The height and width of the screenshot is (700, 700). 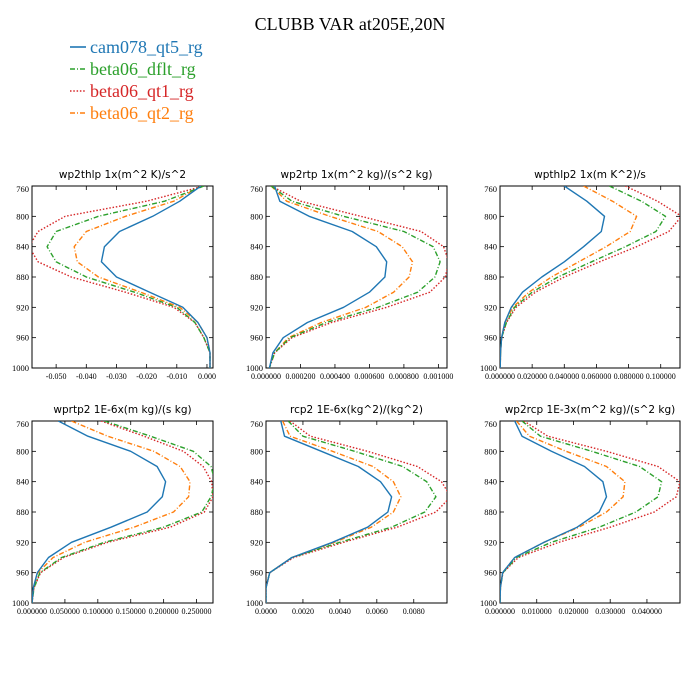 I want to click on x-tick-label: 0.150000, so click(x=131, y=611).